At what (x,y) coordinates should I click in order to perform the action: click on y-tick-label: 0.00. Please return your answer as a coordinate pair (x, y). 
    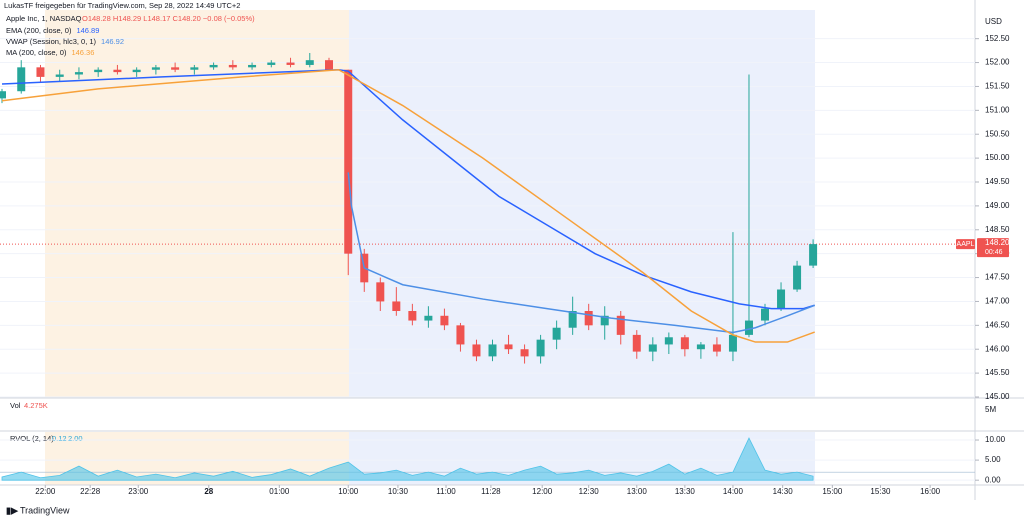
    Looking at the image, I should click on (993, 479).